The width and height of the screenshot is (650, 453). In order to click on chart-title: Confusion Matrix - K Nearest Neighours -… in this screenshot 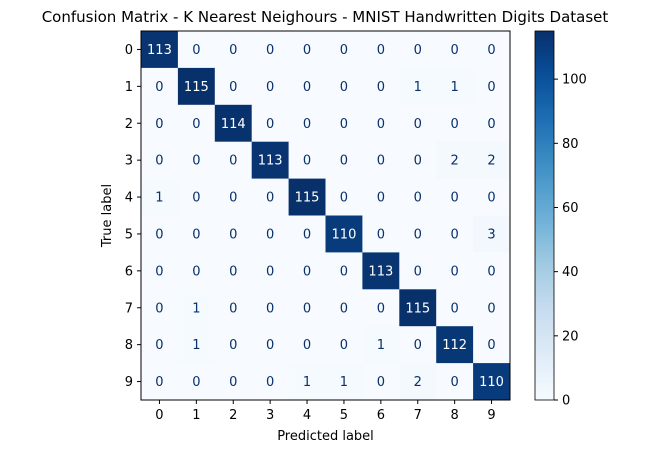, I will do `click(325, 17)`.